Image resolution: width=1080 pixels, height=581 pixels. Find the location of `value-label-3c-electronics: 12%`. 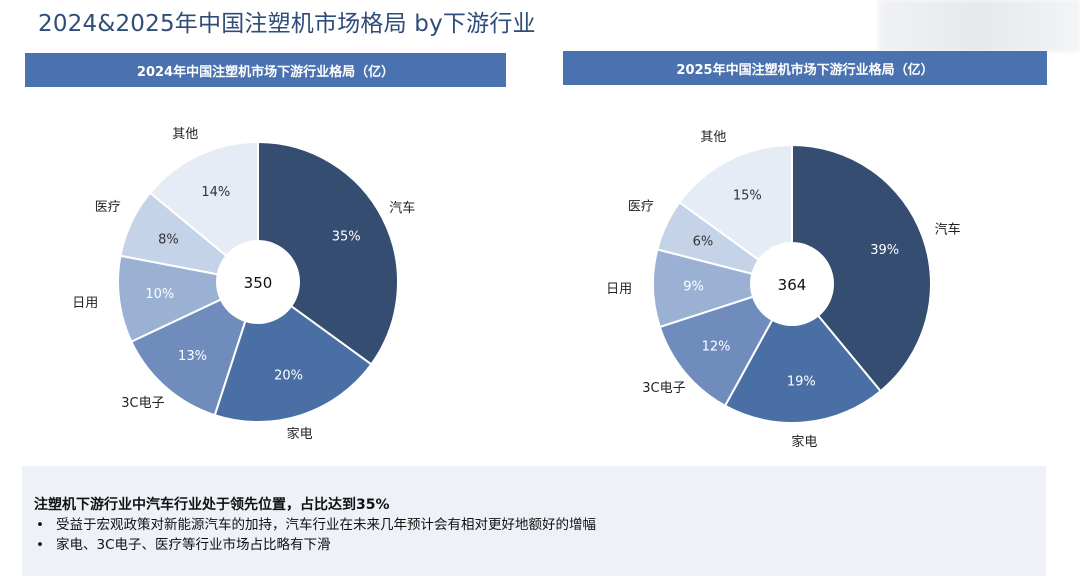

value-label-3c-electronics: 12% is located at coordinates (716, 346).